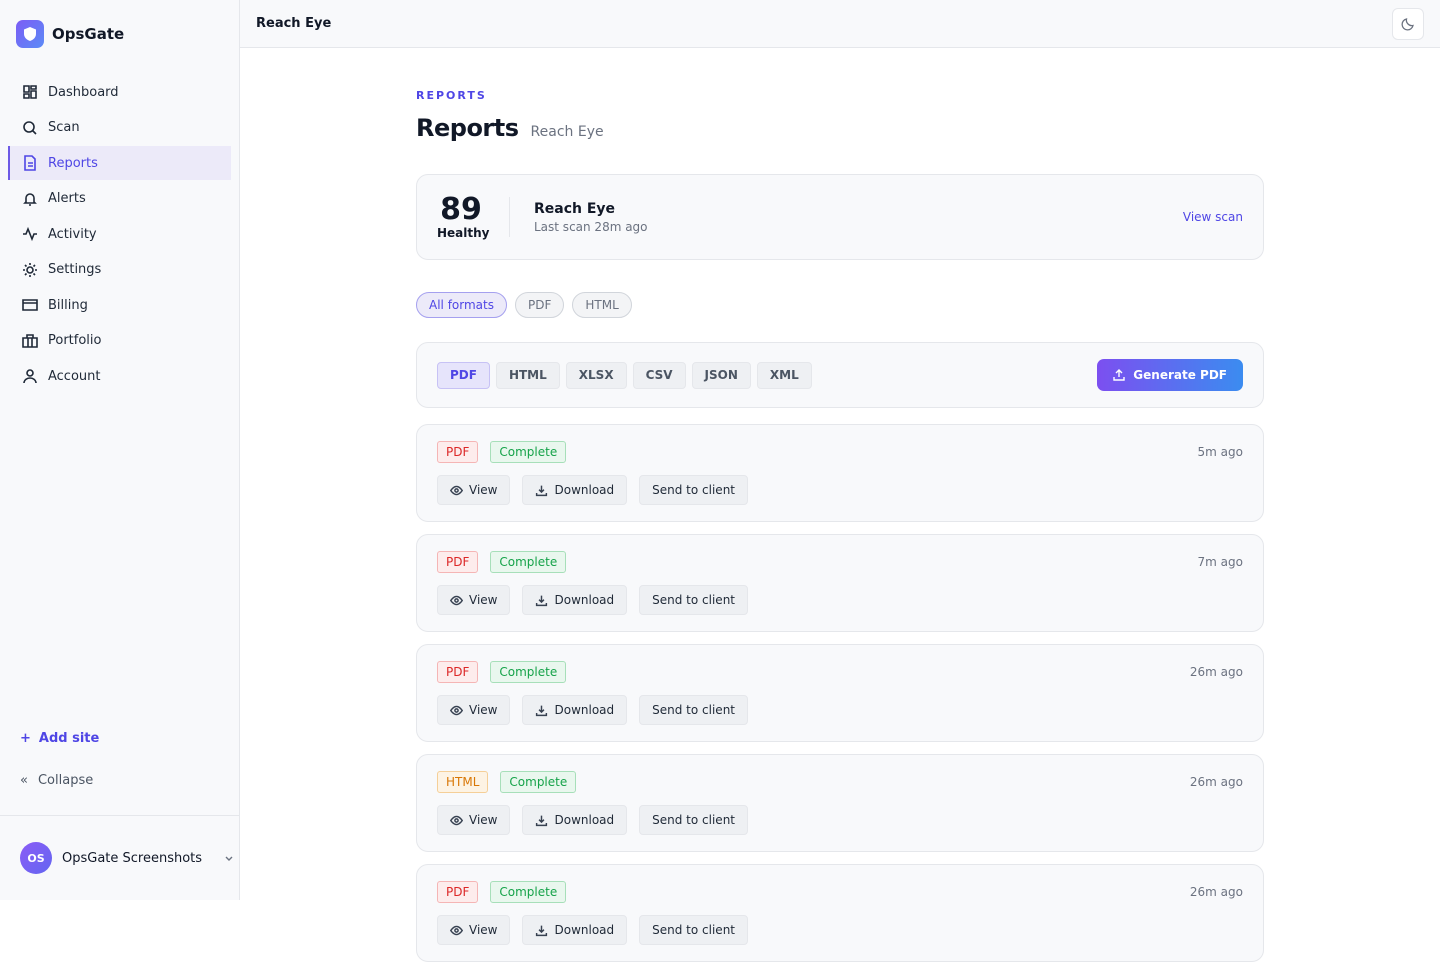  What do you see at coordinates (451, 95) in the screenshot?
I see `eyebrow: REPORTS` at bounding box center [451, 95].